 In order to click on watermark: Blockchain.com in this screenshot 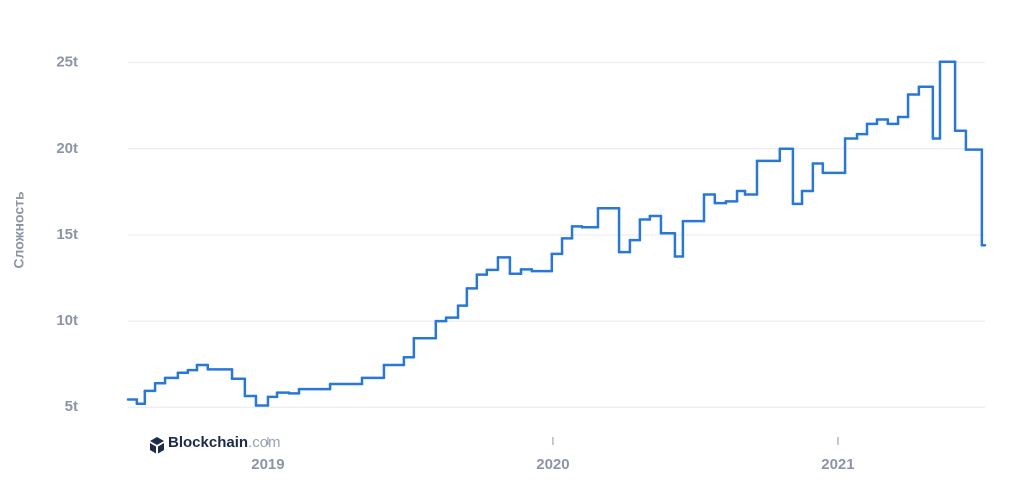, I will do `click(215, 444)`.